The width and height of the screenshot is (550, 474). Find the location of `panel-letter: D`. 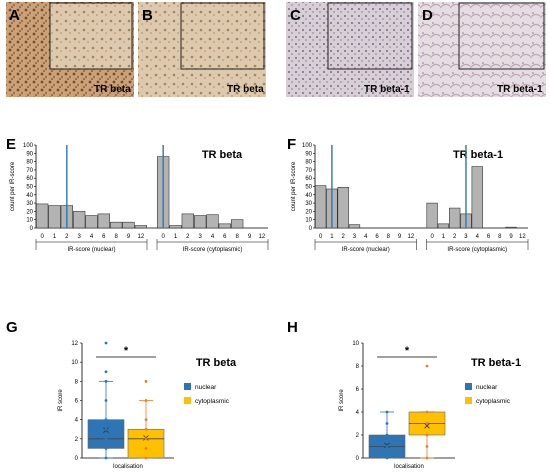

panel-letter: D is located at coordinates (427, 15).